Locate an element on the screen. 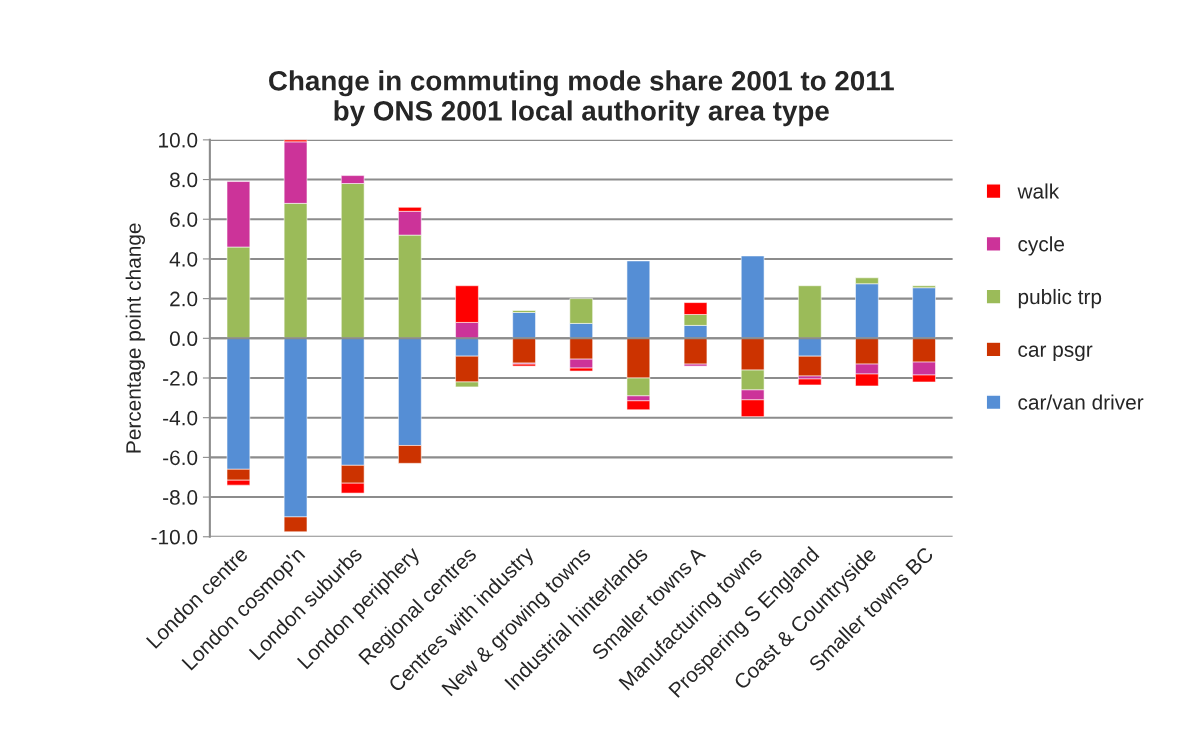 The height and width of the screenshot is (756, 1179). y-tick-label: 4.0 is located at coordinates (183, 259).